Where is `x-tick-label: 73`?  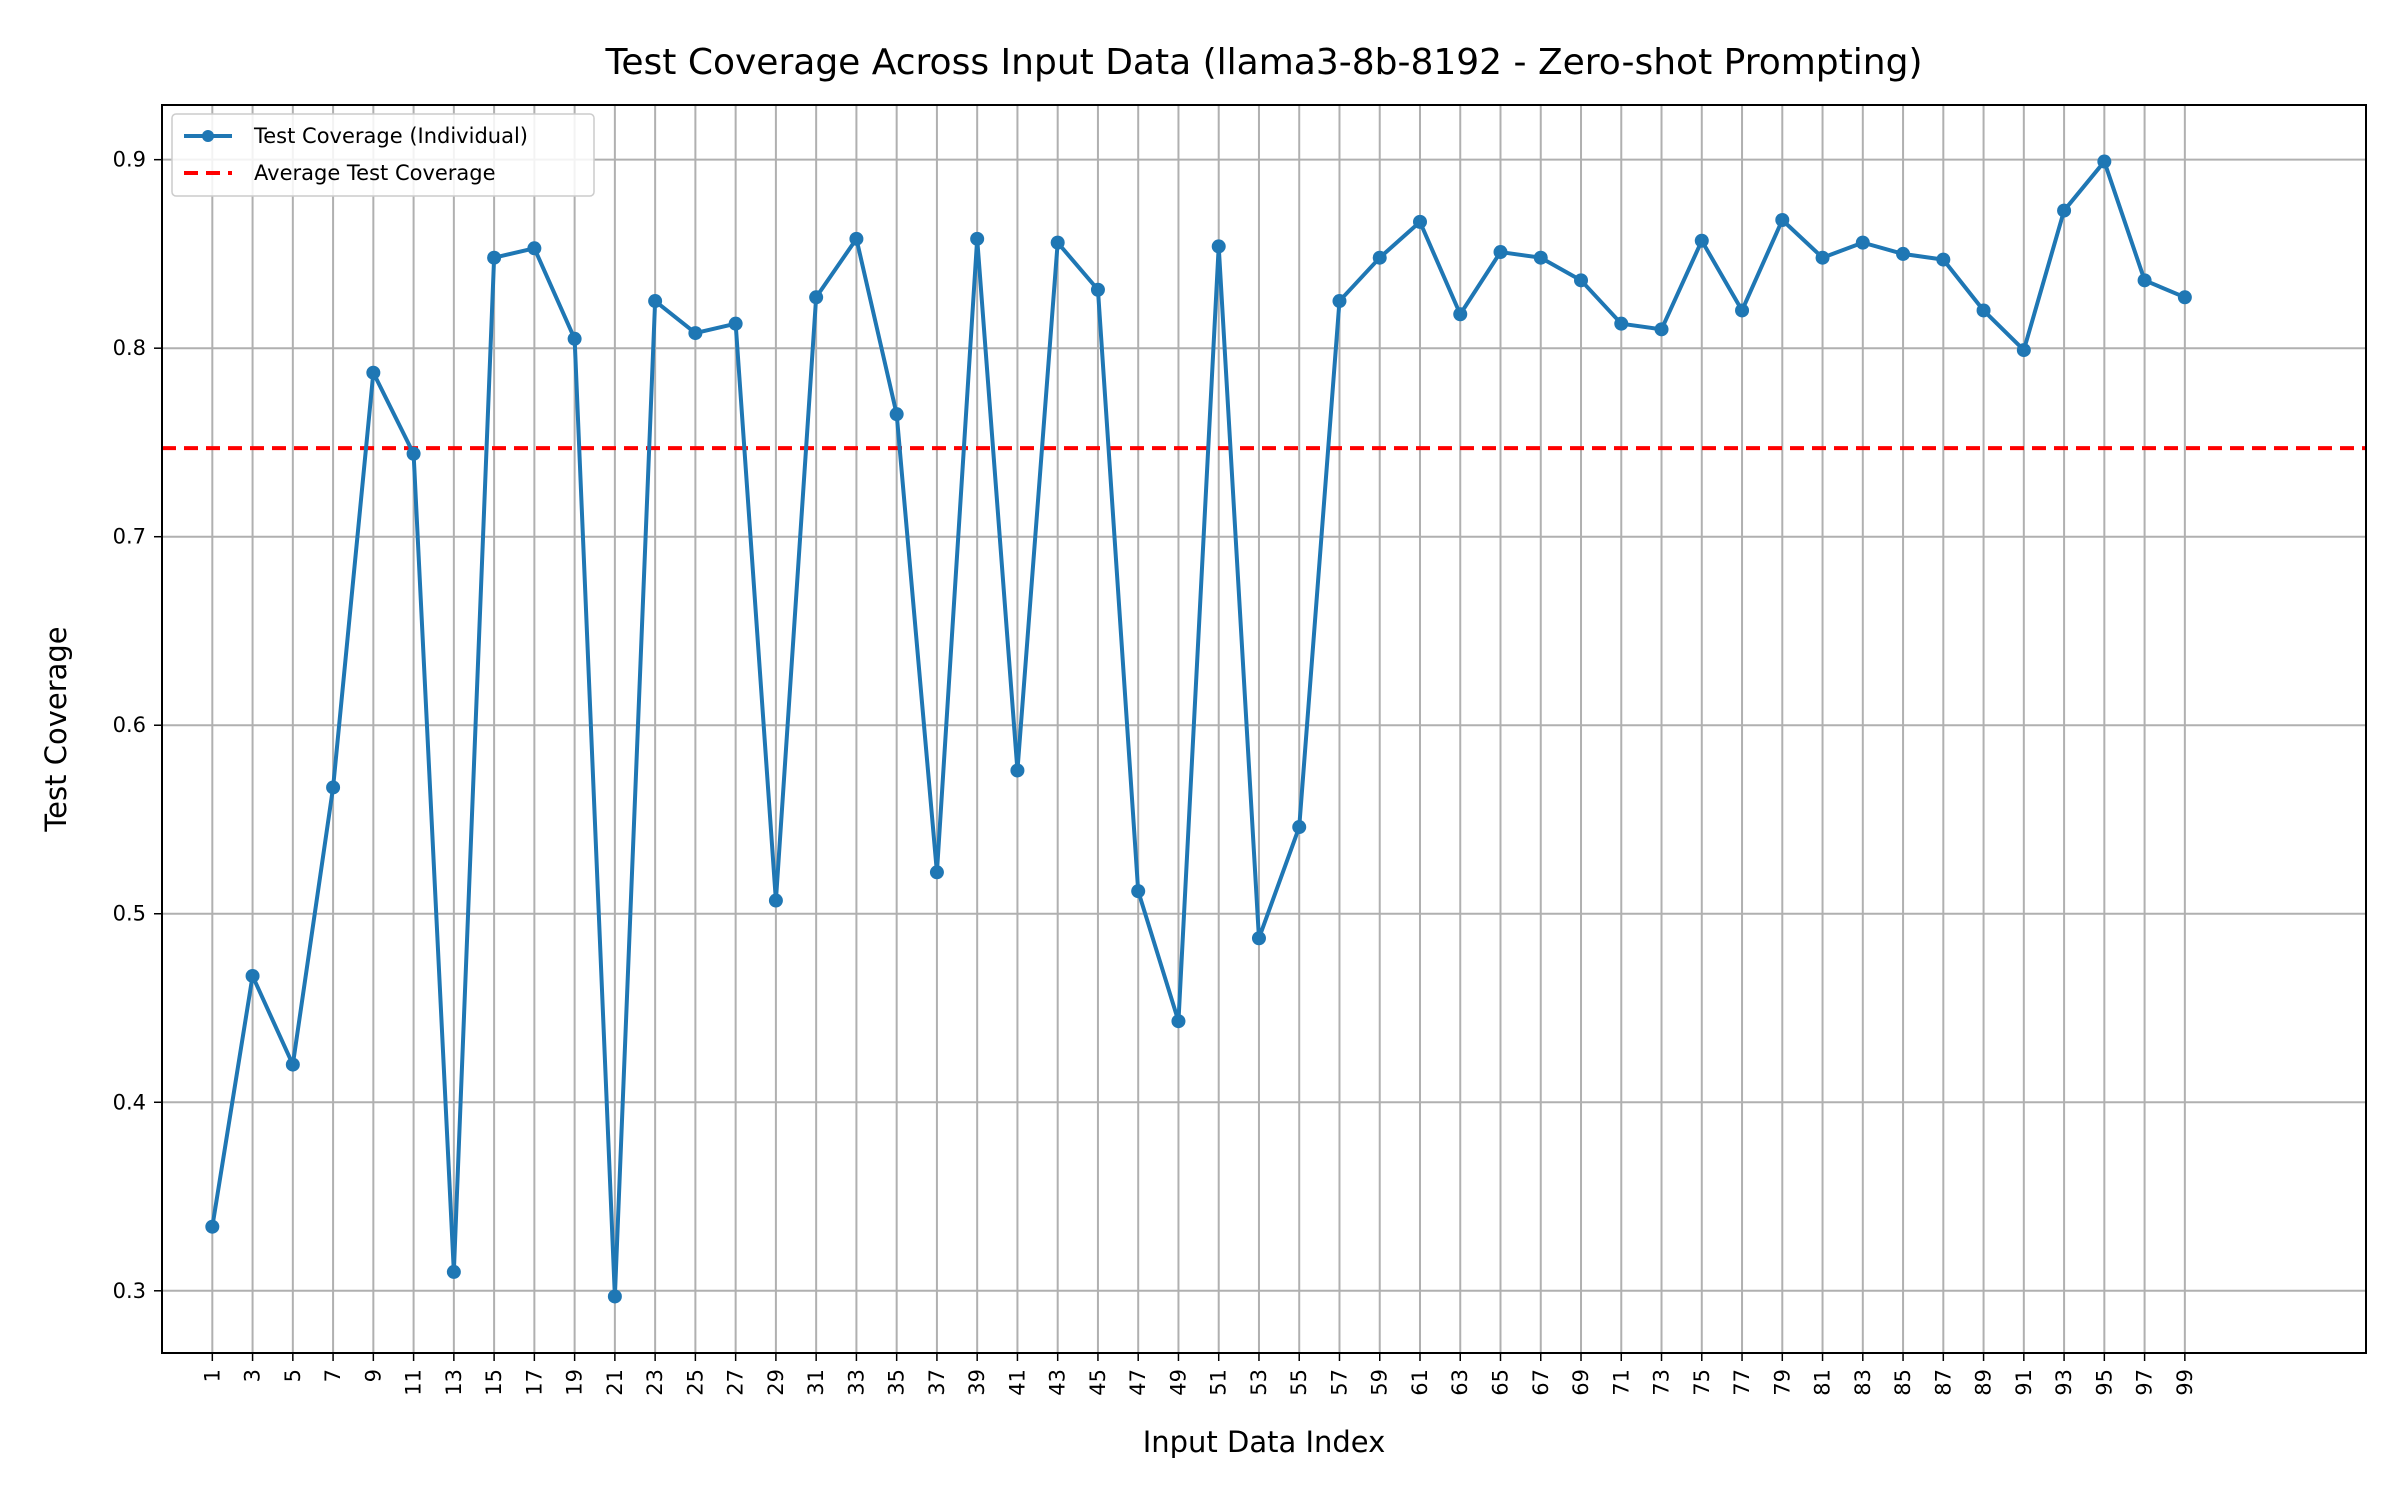
x-tick-label: 73 is located at coordinates (1662, 1382).